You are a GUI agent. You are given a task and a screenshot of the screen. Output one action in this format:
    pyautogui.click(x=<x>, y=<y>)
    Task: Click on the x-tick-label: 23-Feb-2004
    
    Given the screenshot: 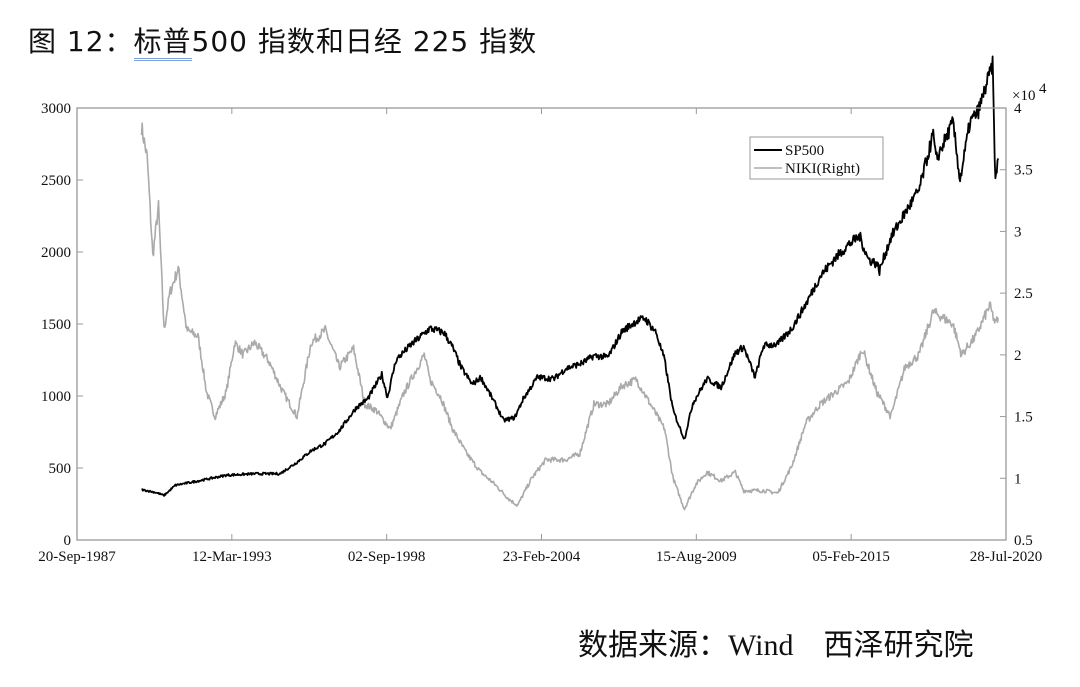 What is the action you would take?
    pyautogui.click(x=542, y=557)
    